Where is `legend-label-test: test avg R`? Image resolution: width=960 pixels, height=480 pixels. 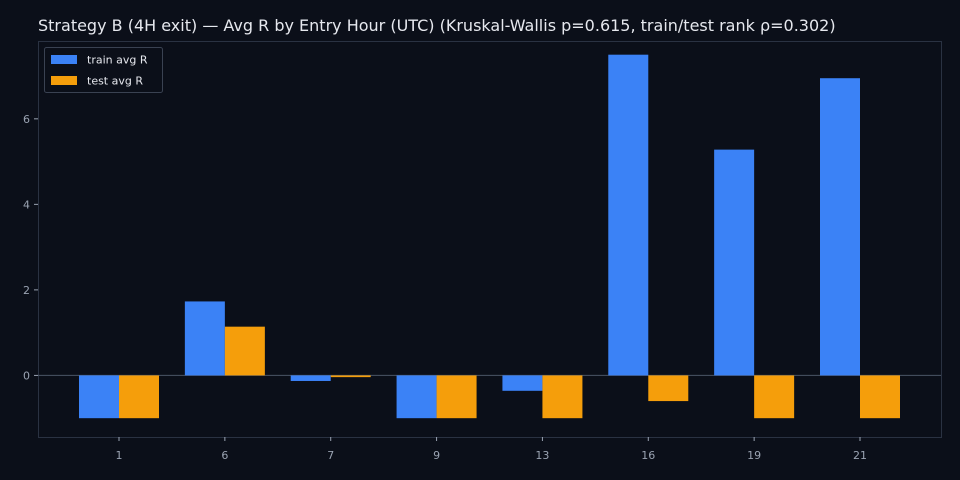 legend-label-test: test avg R is located at coordinates (115, 81).